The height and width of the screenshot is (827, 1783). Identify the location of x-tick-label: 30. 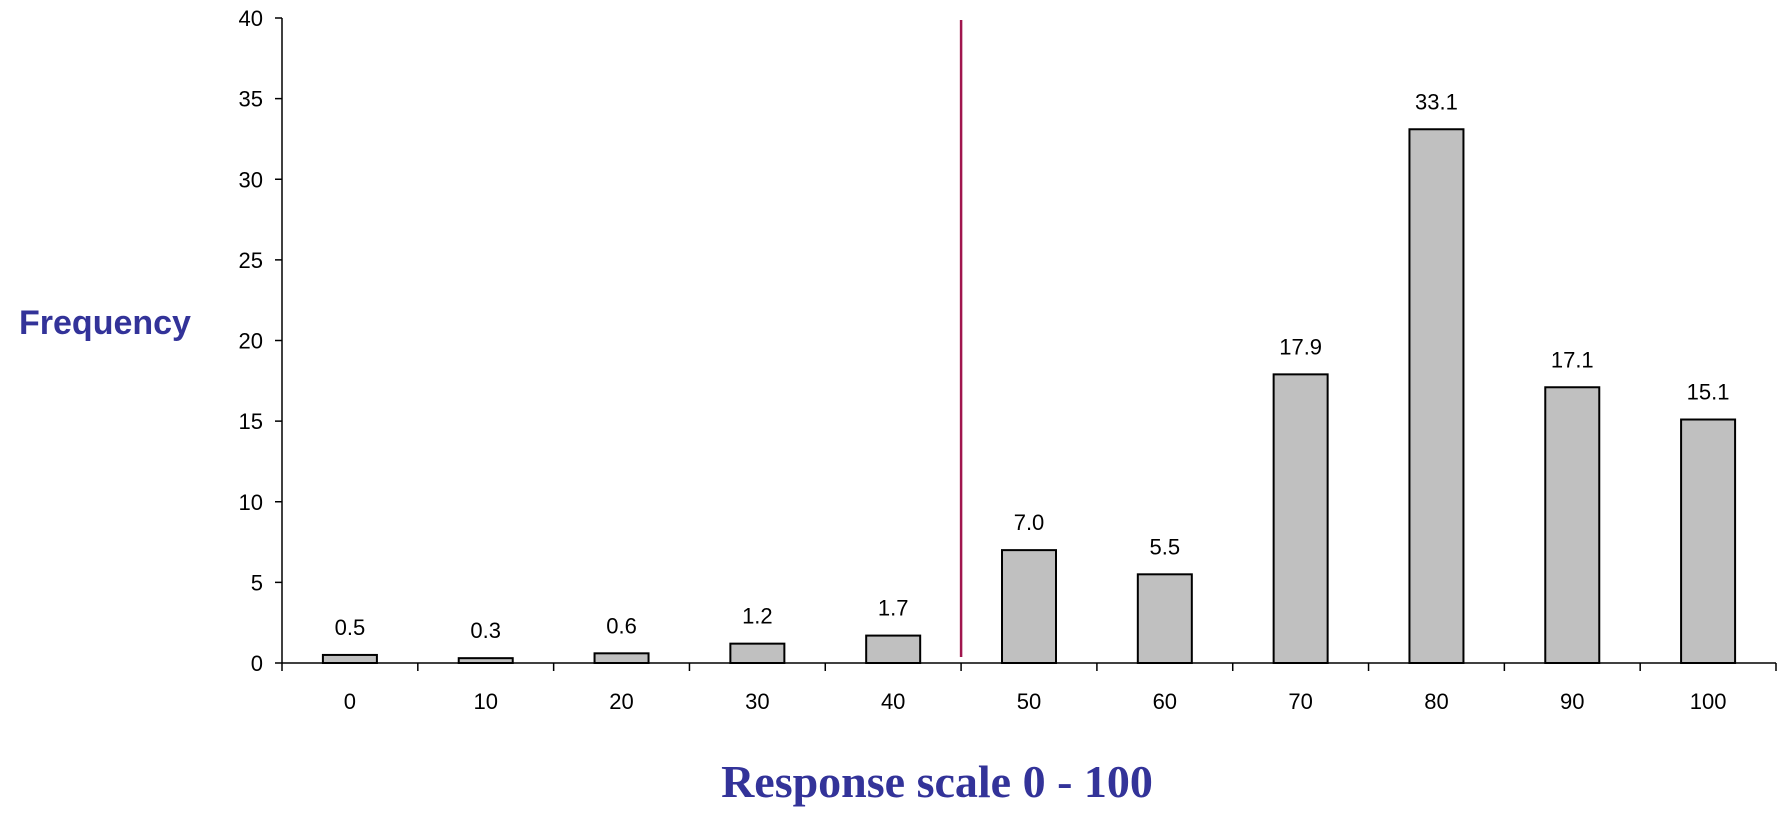
(757, 701).